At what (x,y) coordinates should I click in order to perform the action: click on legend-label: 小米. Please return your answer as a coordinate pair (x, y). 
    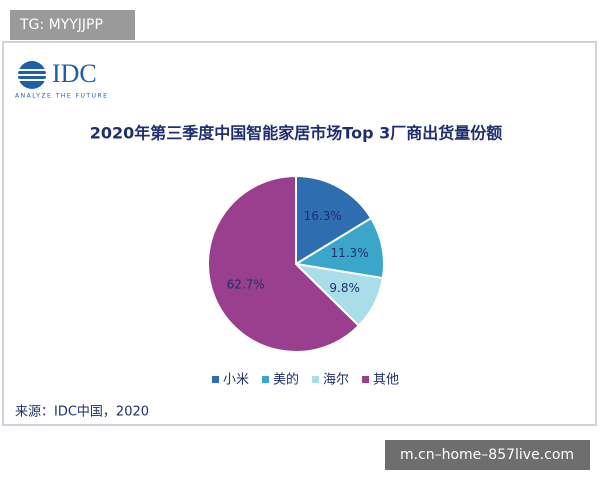
    Looking at the image, I should click on (236, 380).